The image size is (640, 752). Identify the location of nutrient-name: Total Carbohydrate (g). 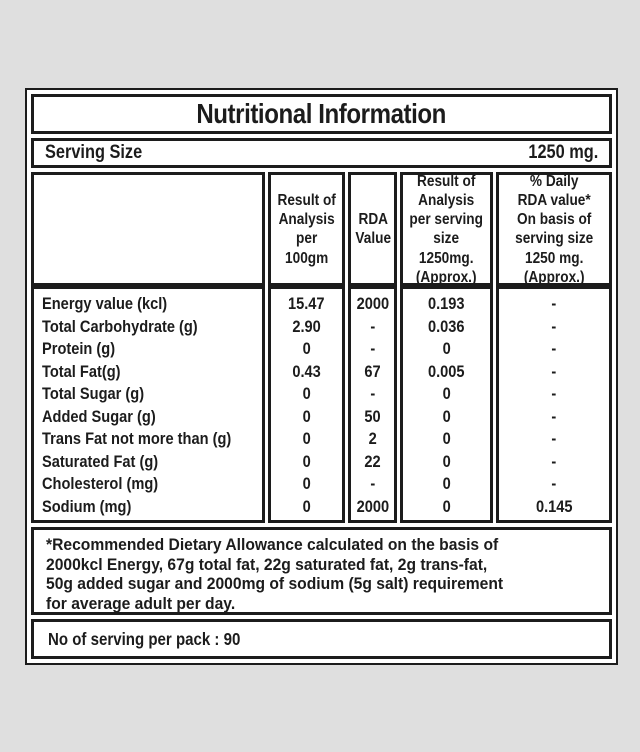
(148, 327).